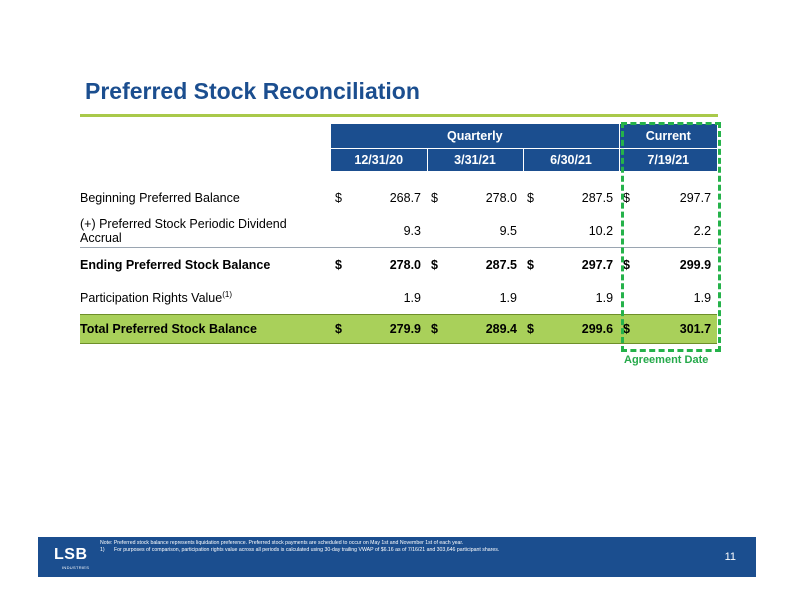 The image size is (792, 612). Describe the element at coordinates (388, 329) in the screenshot. I see `cell-value: 279.9` at that location.